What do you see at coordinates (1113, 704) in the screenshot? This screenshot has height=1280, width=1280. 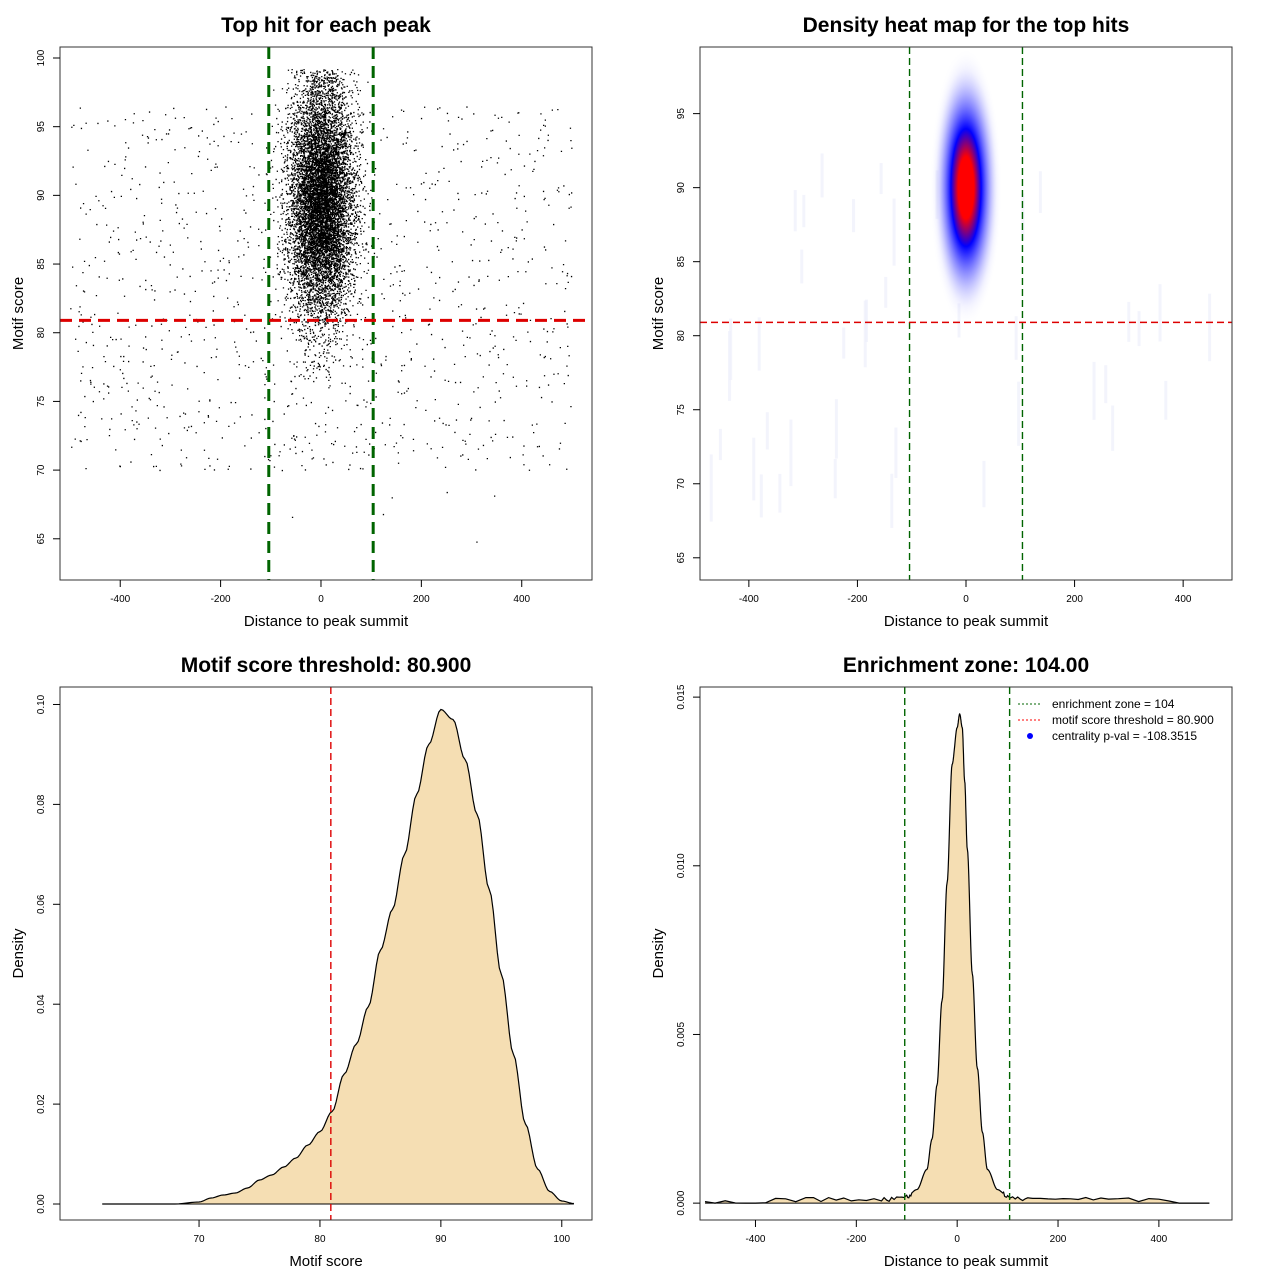 I see `legend-label: enrichment zone = 104` at bounding box center [1113, 704].